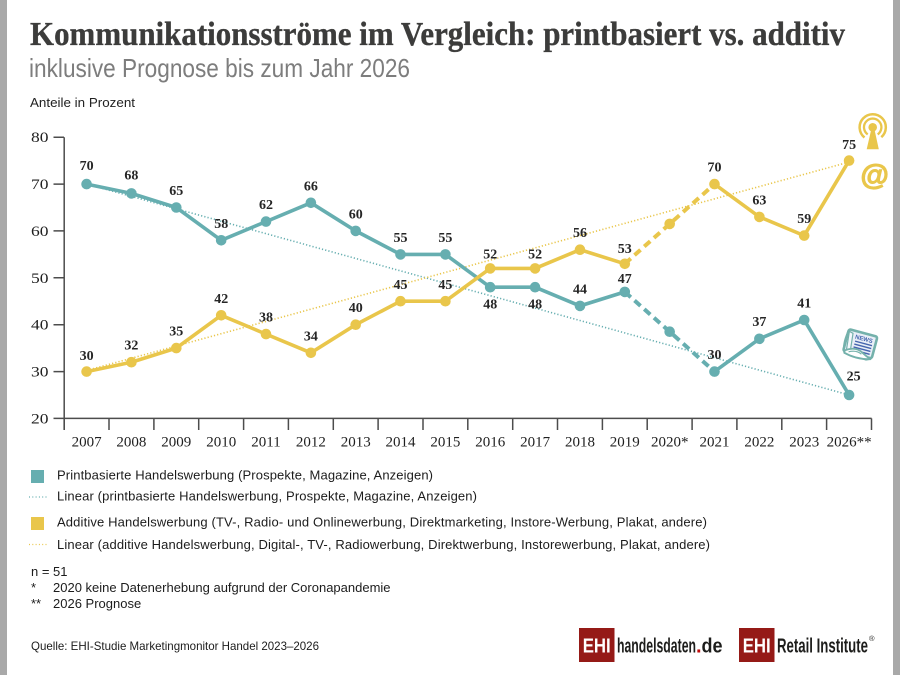 This screenshot has height=675, width=900. What do you see at coordinates (804, 219) in the screenshot?
I see `svg-text: 59` at bounding box center [804, 219].